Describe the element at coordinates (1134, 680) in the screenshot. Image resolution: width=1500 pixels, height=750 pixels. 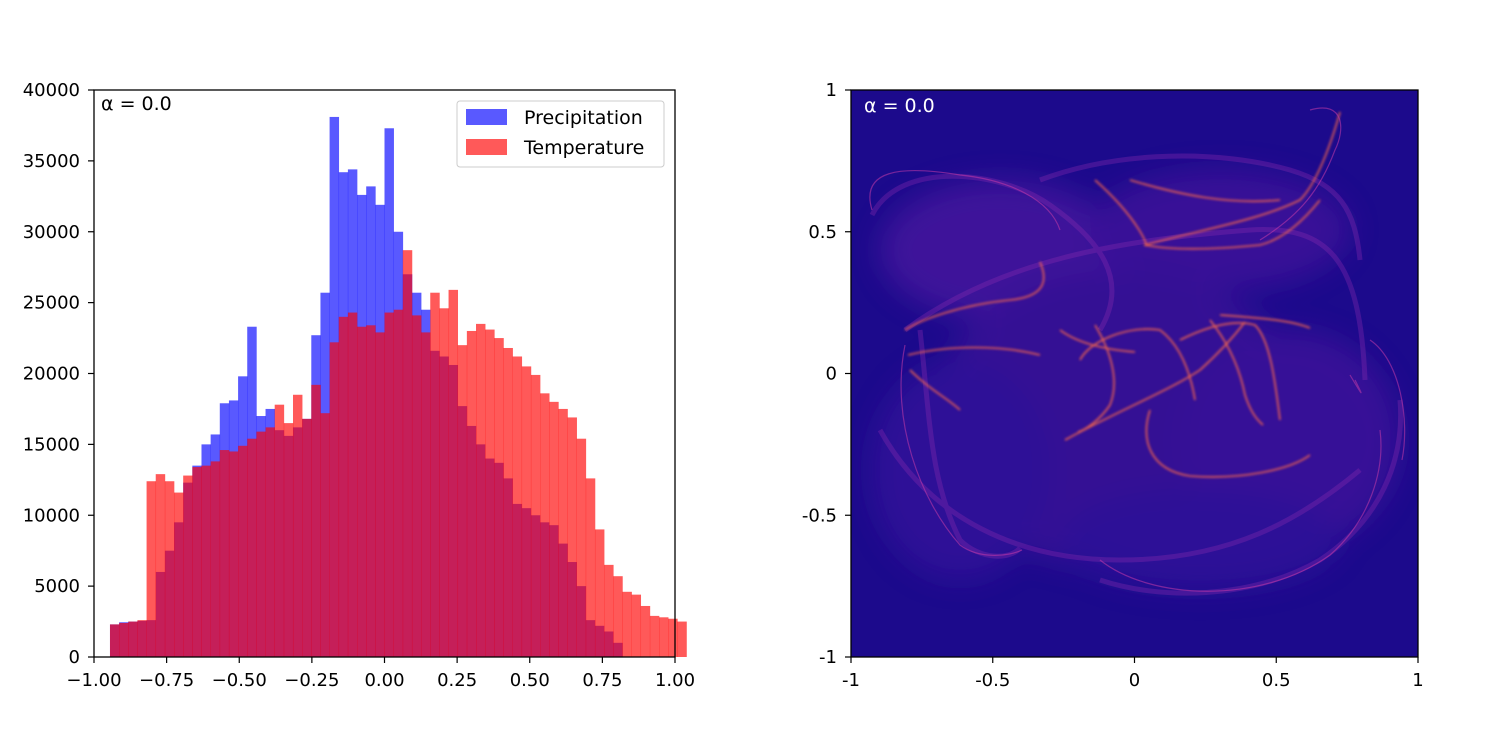
I see `x-tick-label: 0` at that location.